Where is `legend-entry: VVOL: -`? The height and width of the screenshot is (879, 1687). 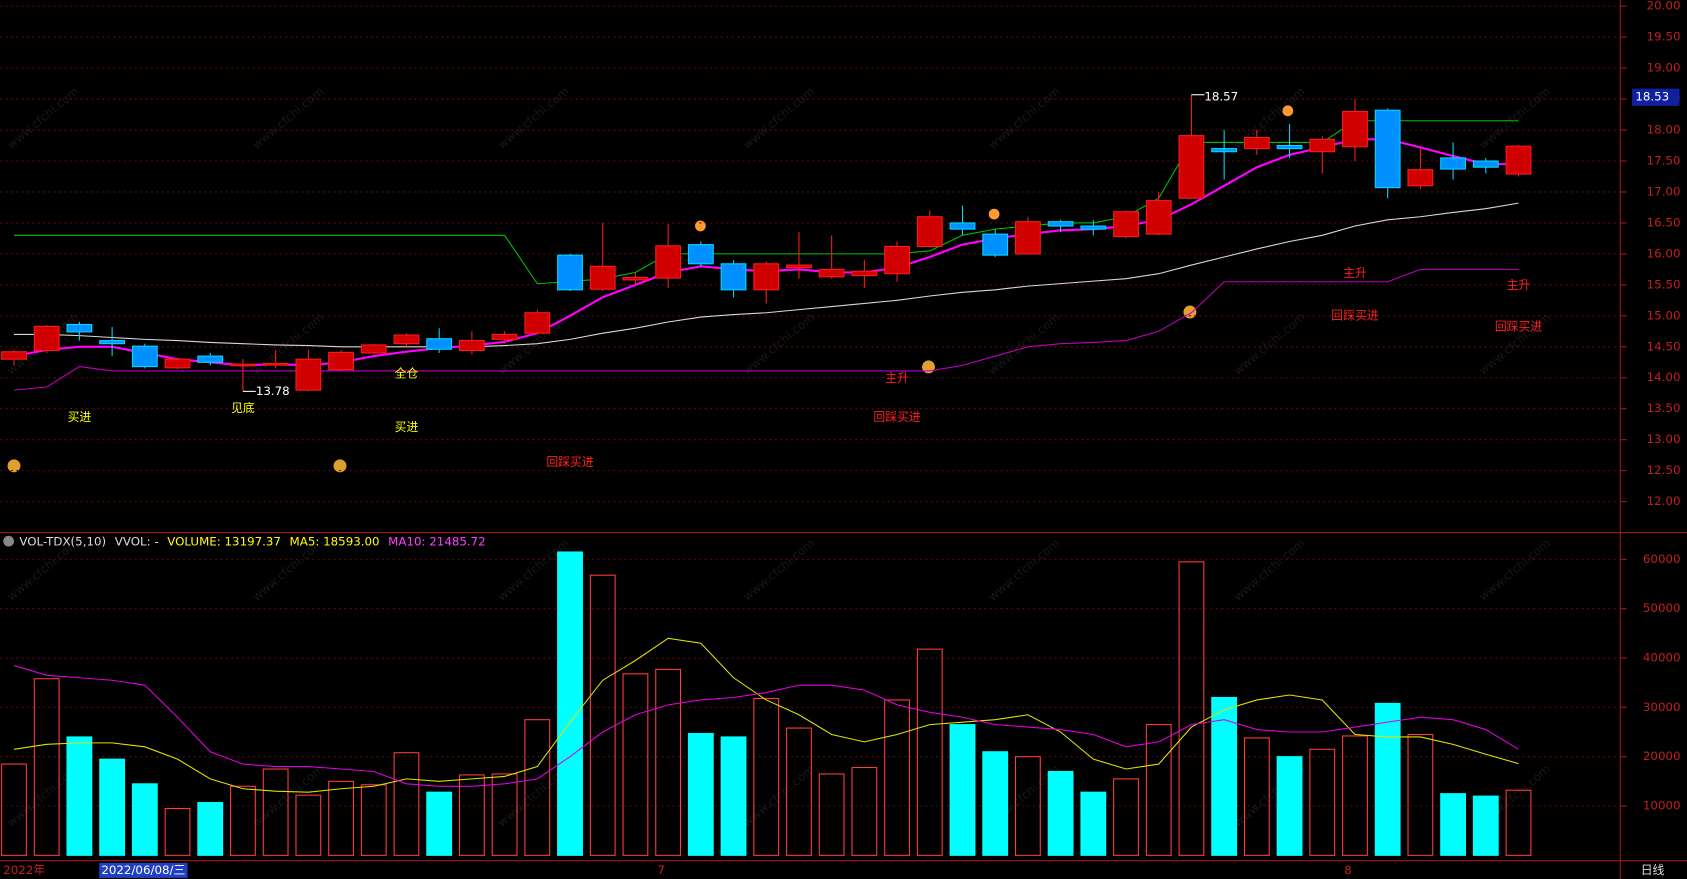 legend-entry: VVOL: - is located at coordinates (137, 542).